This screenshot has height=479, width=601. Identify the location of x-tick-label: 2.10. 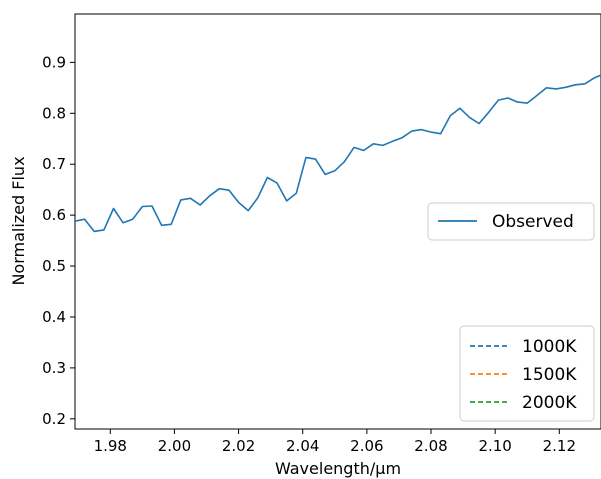
(494, 446).